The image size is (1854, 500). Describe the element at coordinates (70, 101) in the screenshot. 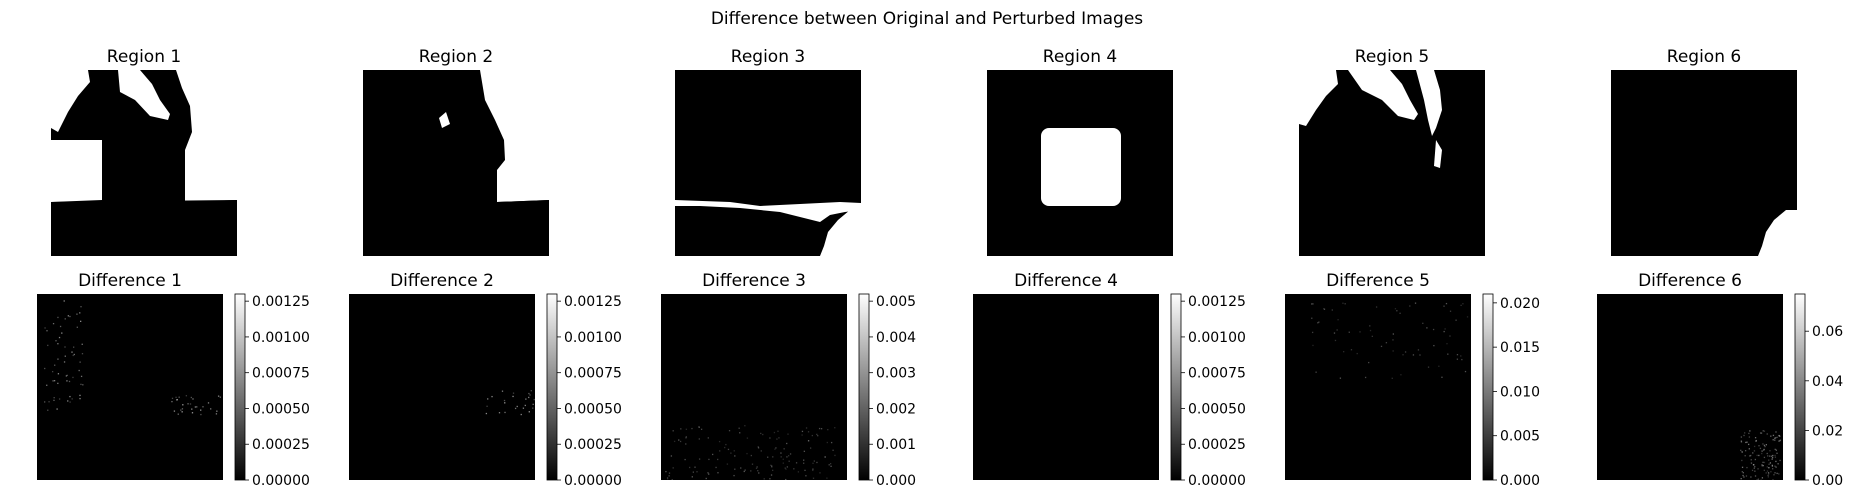

I see `region-1-mask-silhouette` at that location.